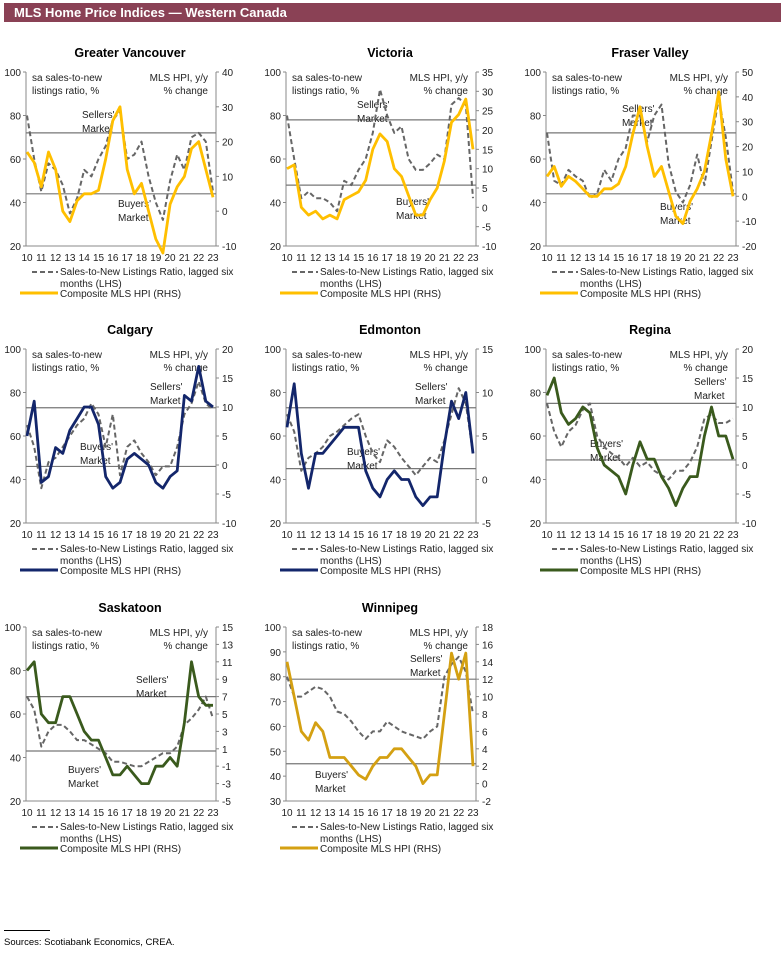  I want to click on x-tick-label: 15, so click(99, 258).